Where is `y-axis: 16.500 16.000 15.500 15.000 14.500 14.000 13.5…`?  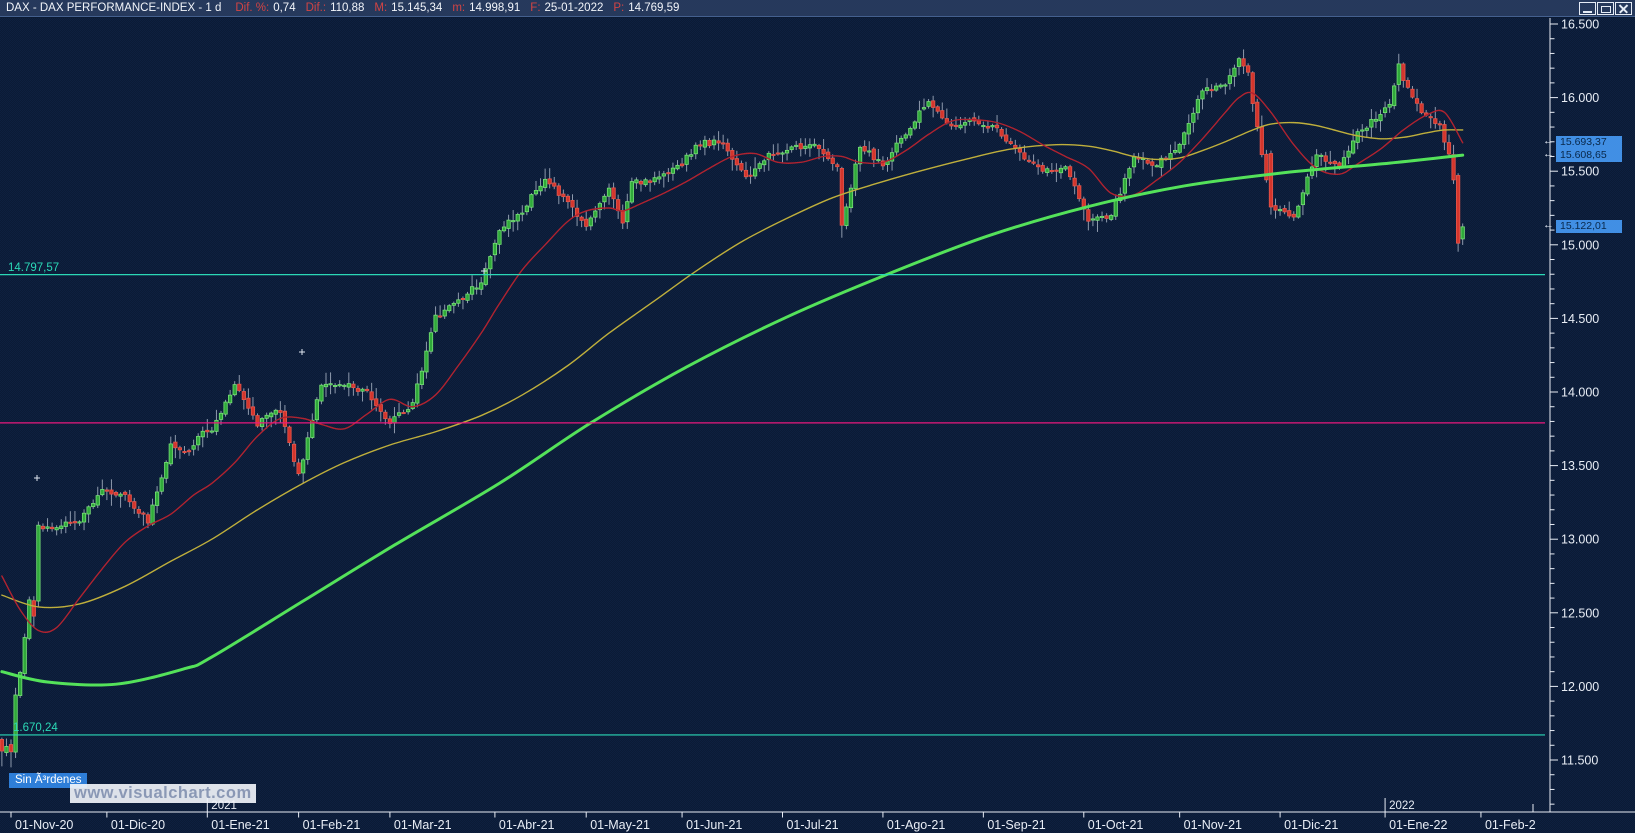 y-axis: 16.500 16.000 15.500 15.000 14.500 14.000 13.5… is located at coordinates (1574, 415).